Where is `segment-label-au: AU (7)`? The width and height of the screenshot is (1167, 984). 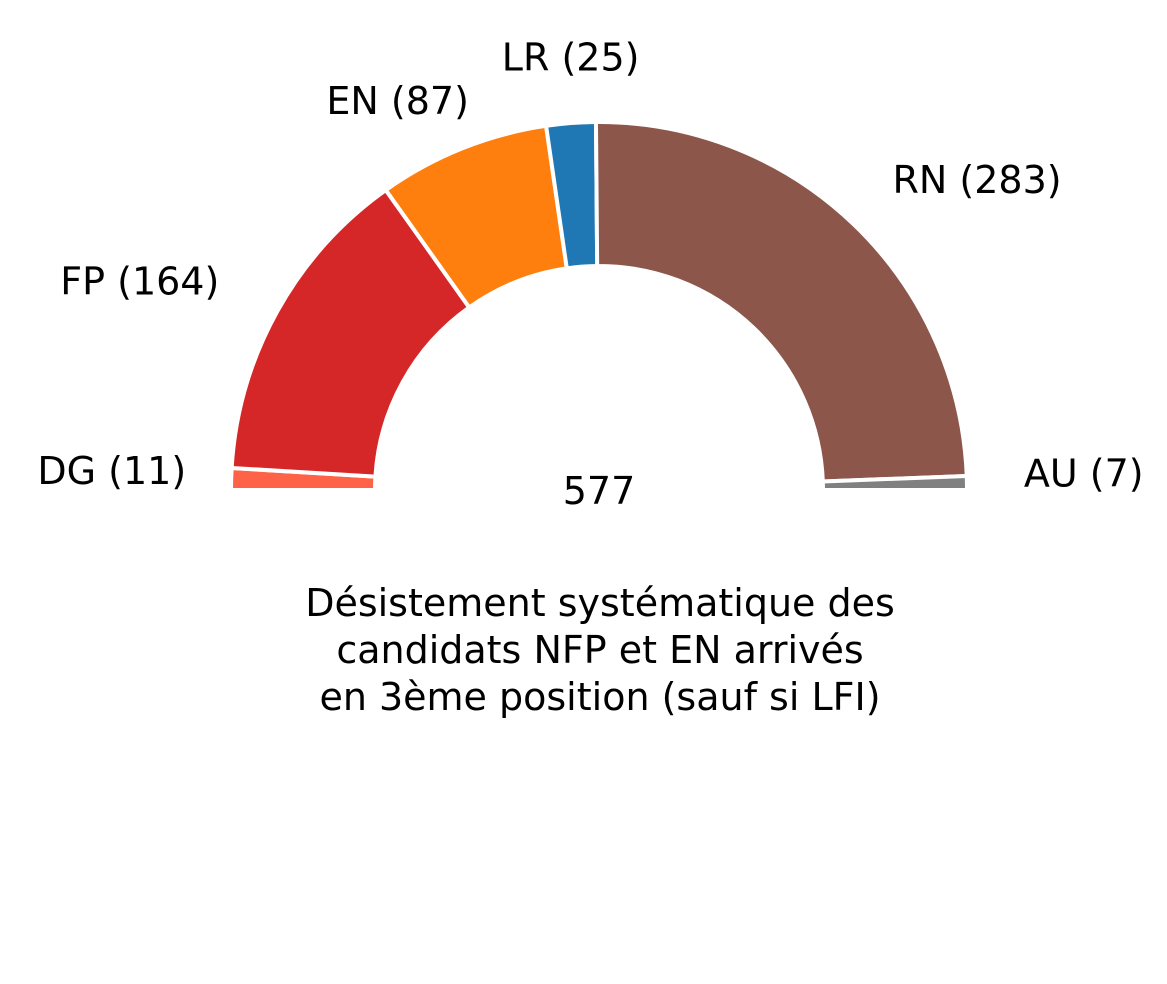 segment-label-au: AU (7) is located at coordinates (1084, 473).